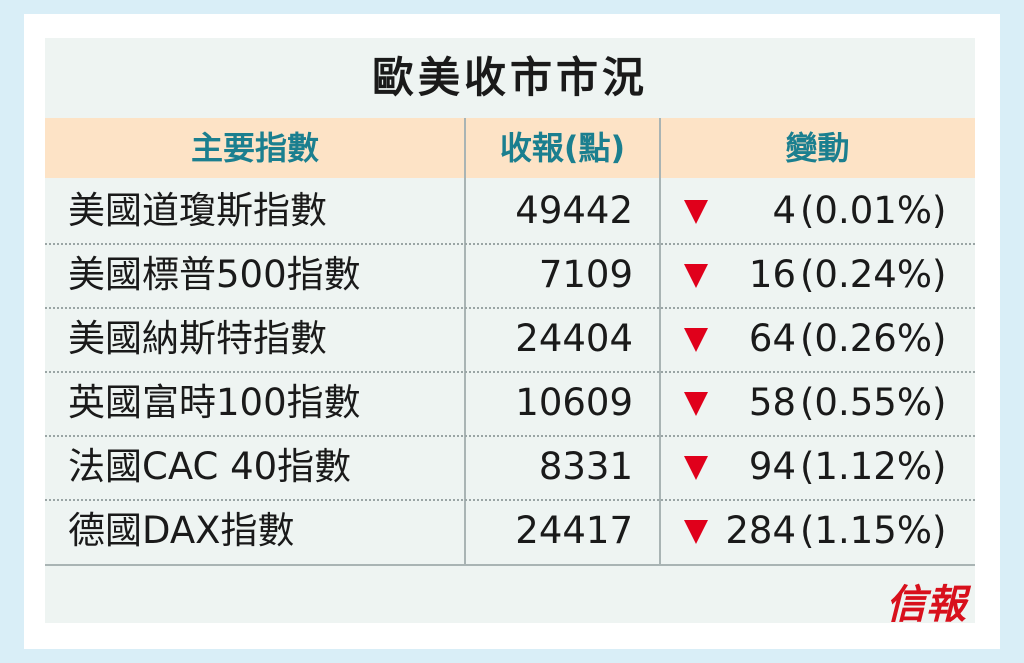 This screenshot has width=1024, height=663. I want to click on close-value: 7109, so click(585, 274).